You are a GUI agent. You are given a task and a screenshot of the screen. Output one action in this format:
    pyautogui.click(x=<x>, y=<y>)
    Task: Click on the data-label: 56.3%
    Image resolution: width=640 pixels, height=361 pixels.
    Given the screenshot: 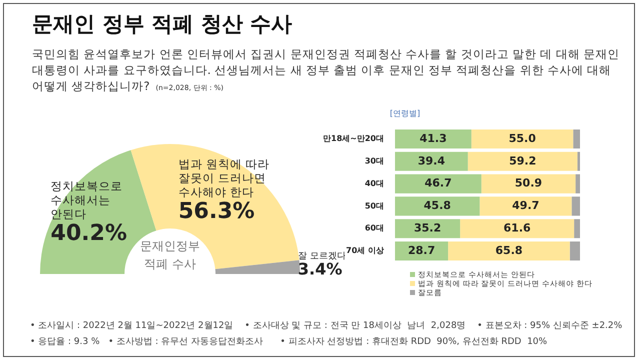 What is the action you would take?
    pyautogui.click(x=216, y=211)
    